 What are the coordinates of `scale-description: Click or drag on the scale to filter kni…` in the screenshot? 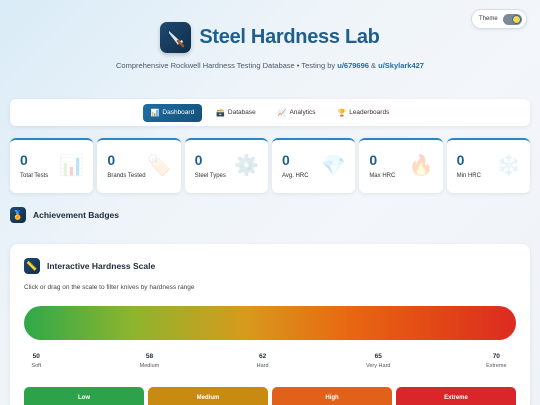 It's located at (109, 287).